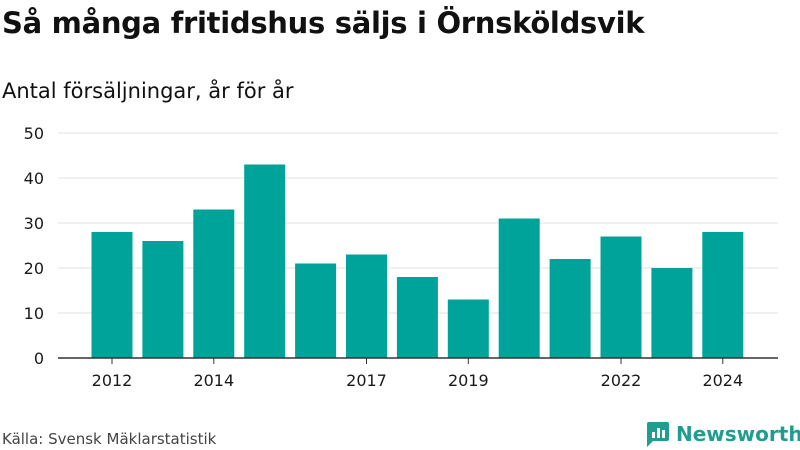 The height and width of the screenshot is (450, 800). I want to click on x-tick-label: 2012, so click(112, 380).